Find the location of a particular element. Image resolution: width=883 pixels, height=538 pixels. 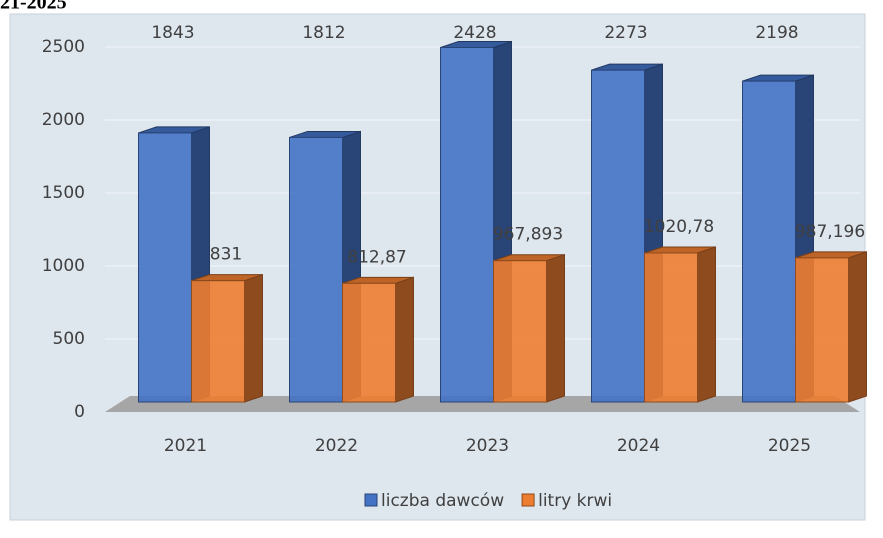

data-label: 812,87 is located at coordinates (376, 257).